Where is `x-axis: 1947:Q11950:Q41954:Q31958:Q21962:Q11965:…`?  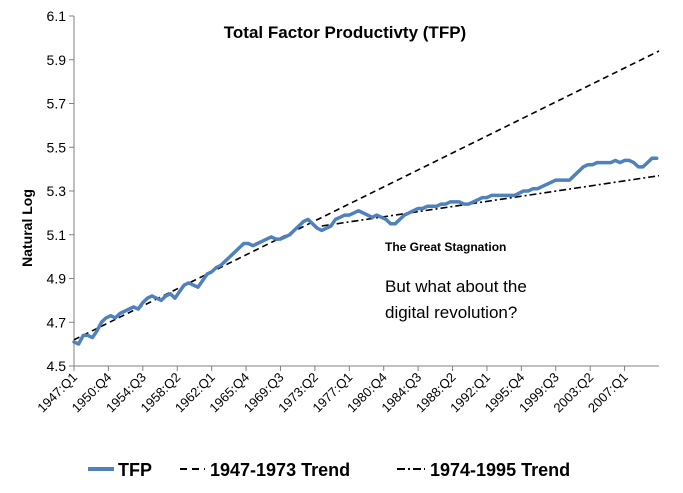
x-axis: 1947:Q11950:Q41954:Q31958:Q21962:Q11965:… is located at coordinates (346, 390).